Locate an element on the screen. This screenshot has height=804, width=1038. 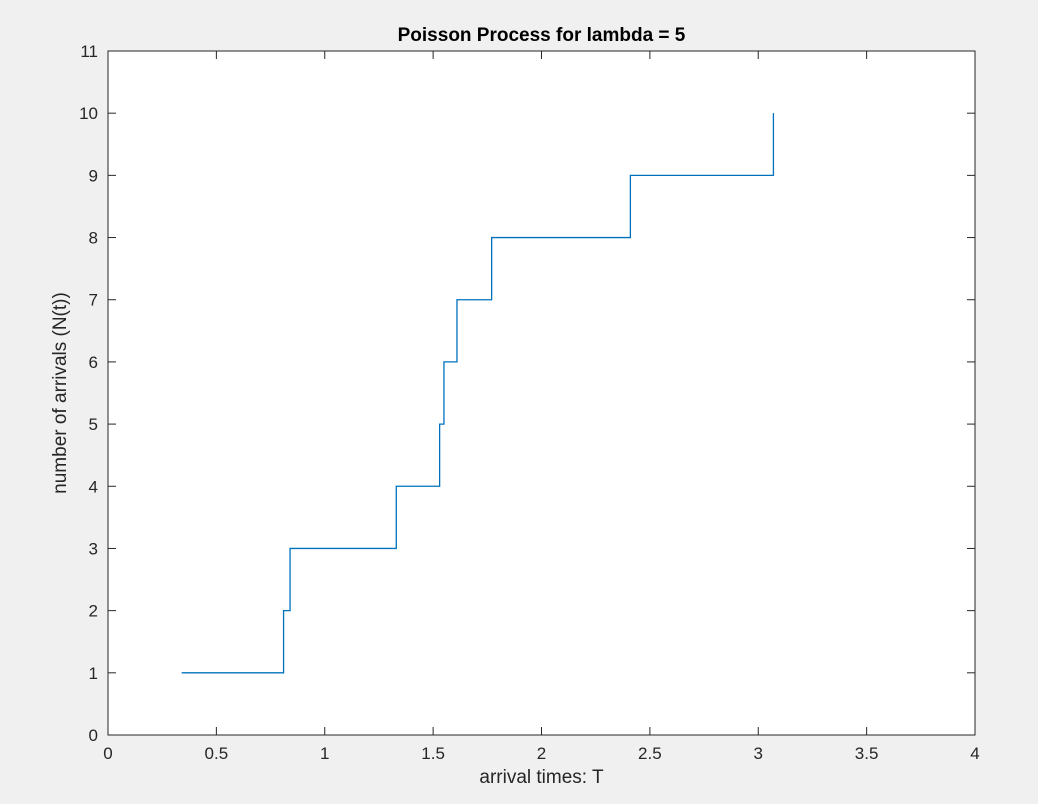
y-tick-label: 9 is located at coordinates (93, 175).